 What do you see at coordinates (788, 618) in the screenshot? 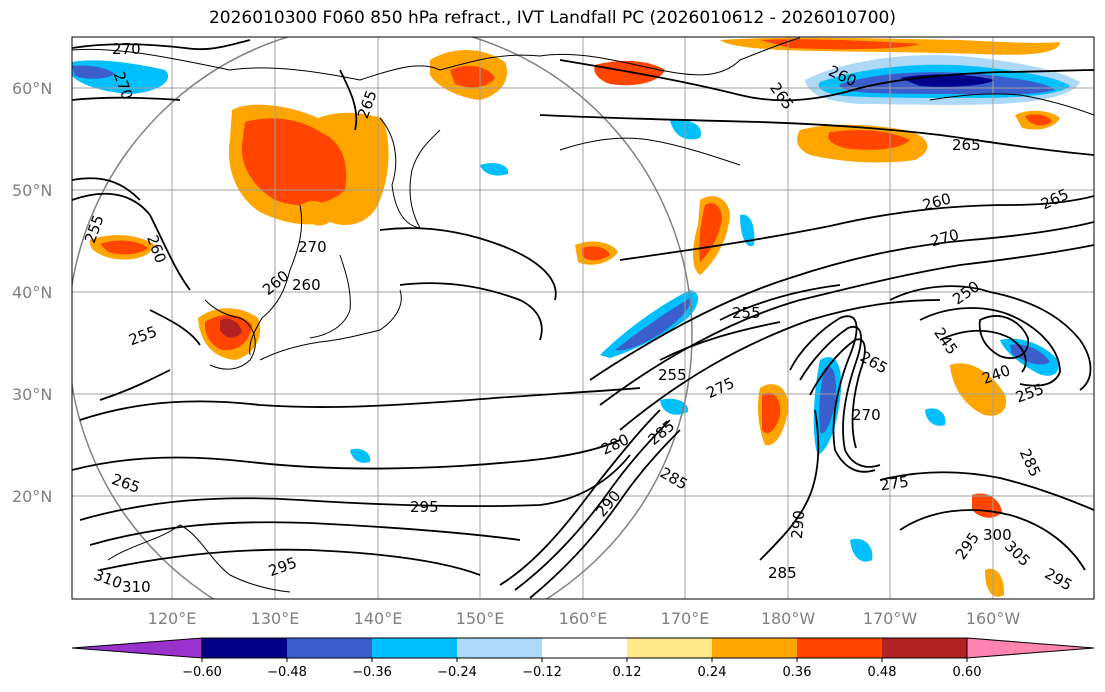
I see `lon-label: 180°W` at bounding box center [788, 618].